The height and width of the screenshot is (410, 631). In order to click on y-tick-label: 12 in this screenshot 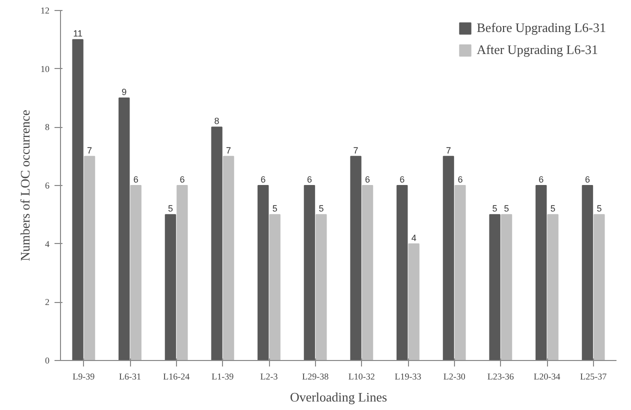, I will do `click(45, 11)`.